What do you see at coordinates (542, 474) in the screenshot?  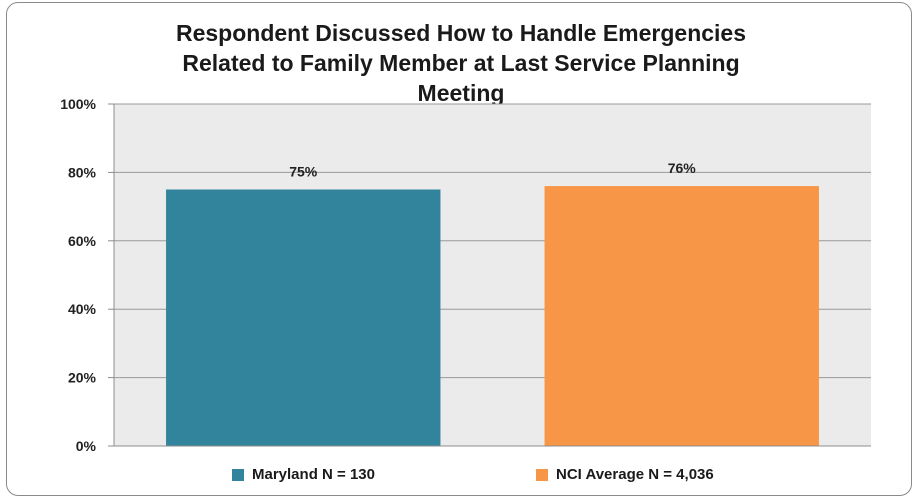 I see `legend-swatch-nci-average` at bounding box center [542, 474].